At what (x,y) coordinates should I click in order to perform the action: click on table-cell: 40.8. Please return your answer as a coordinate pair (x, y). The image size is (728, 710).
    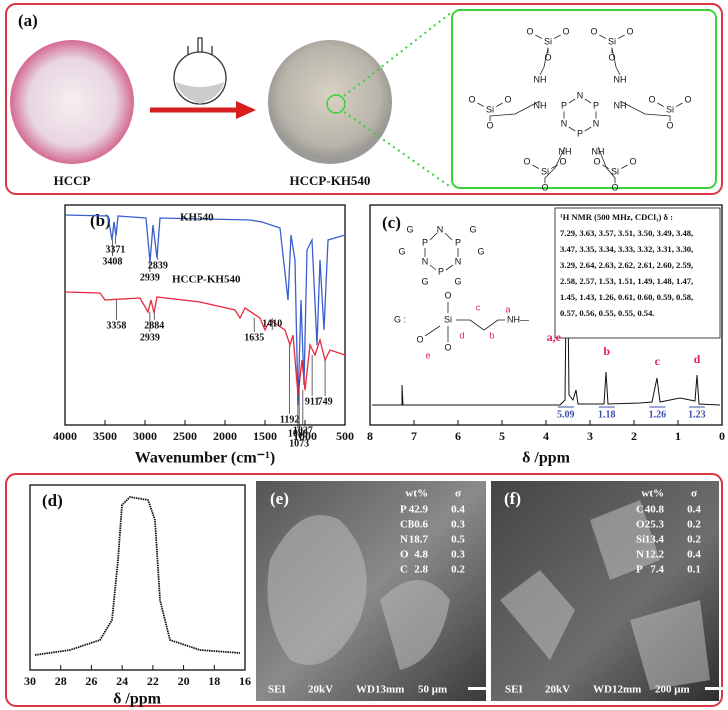
    Looking at the image, I should click on (655, 510).